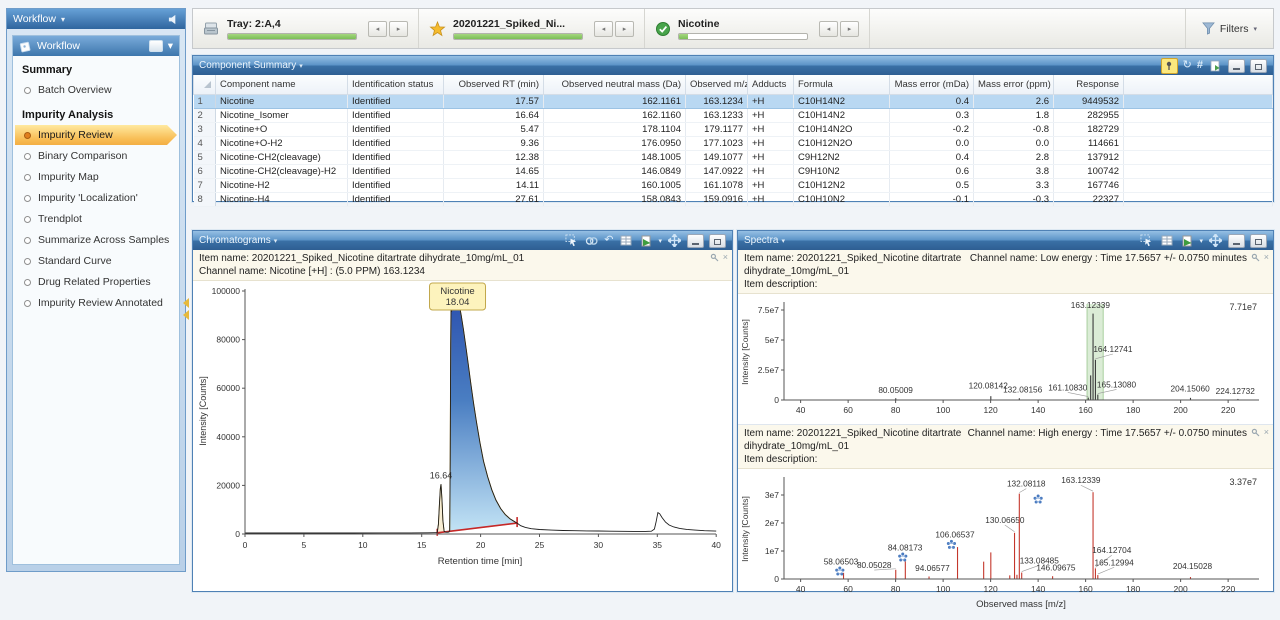  I want to click on sidebar-item-drug-related-properties: Drug Related Properties, so click(96, 282).